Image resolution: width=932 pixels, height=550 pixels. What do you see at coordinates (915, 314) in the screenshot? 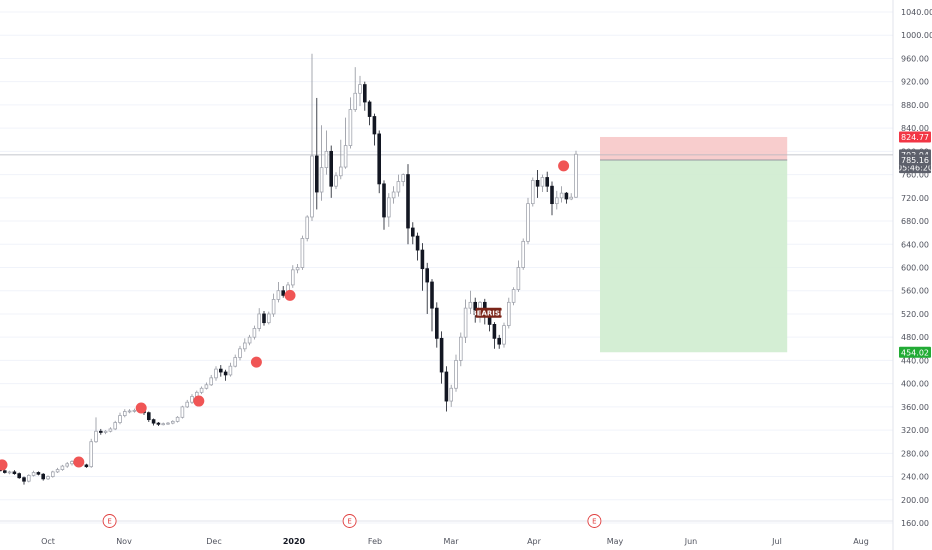
I see `price-tick-label: 520.00` at bounding box center [915, 314].